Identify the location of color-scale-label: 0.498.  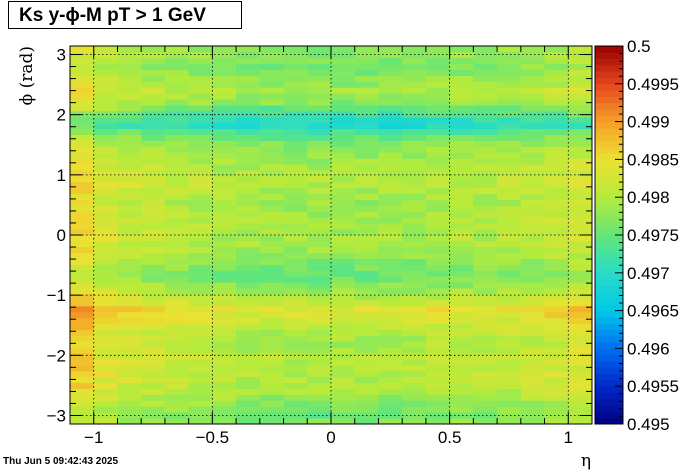
(648, 197).